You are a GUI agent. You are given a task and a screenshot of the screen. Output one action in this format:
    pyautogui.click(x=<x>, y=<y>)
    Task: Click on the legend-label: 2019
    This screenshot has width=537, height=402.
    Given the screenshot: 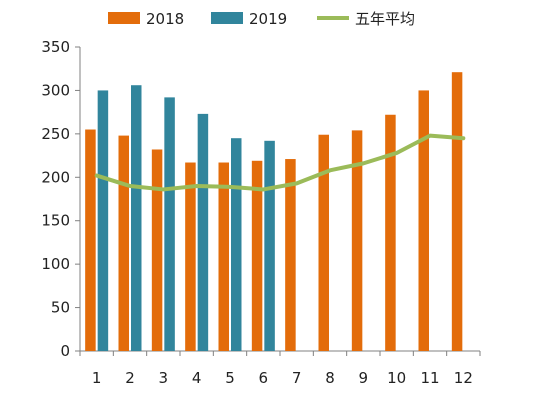 What is the action you would take?
    pyautogui.click(x=268, y=19)
    